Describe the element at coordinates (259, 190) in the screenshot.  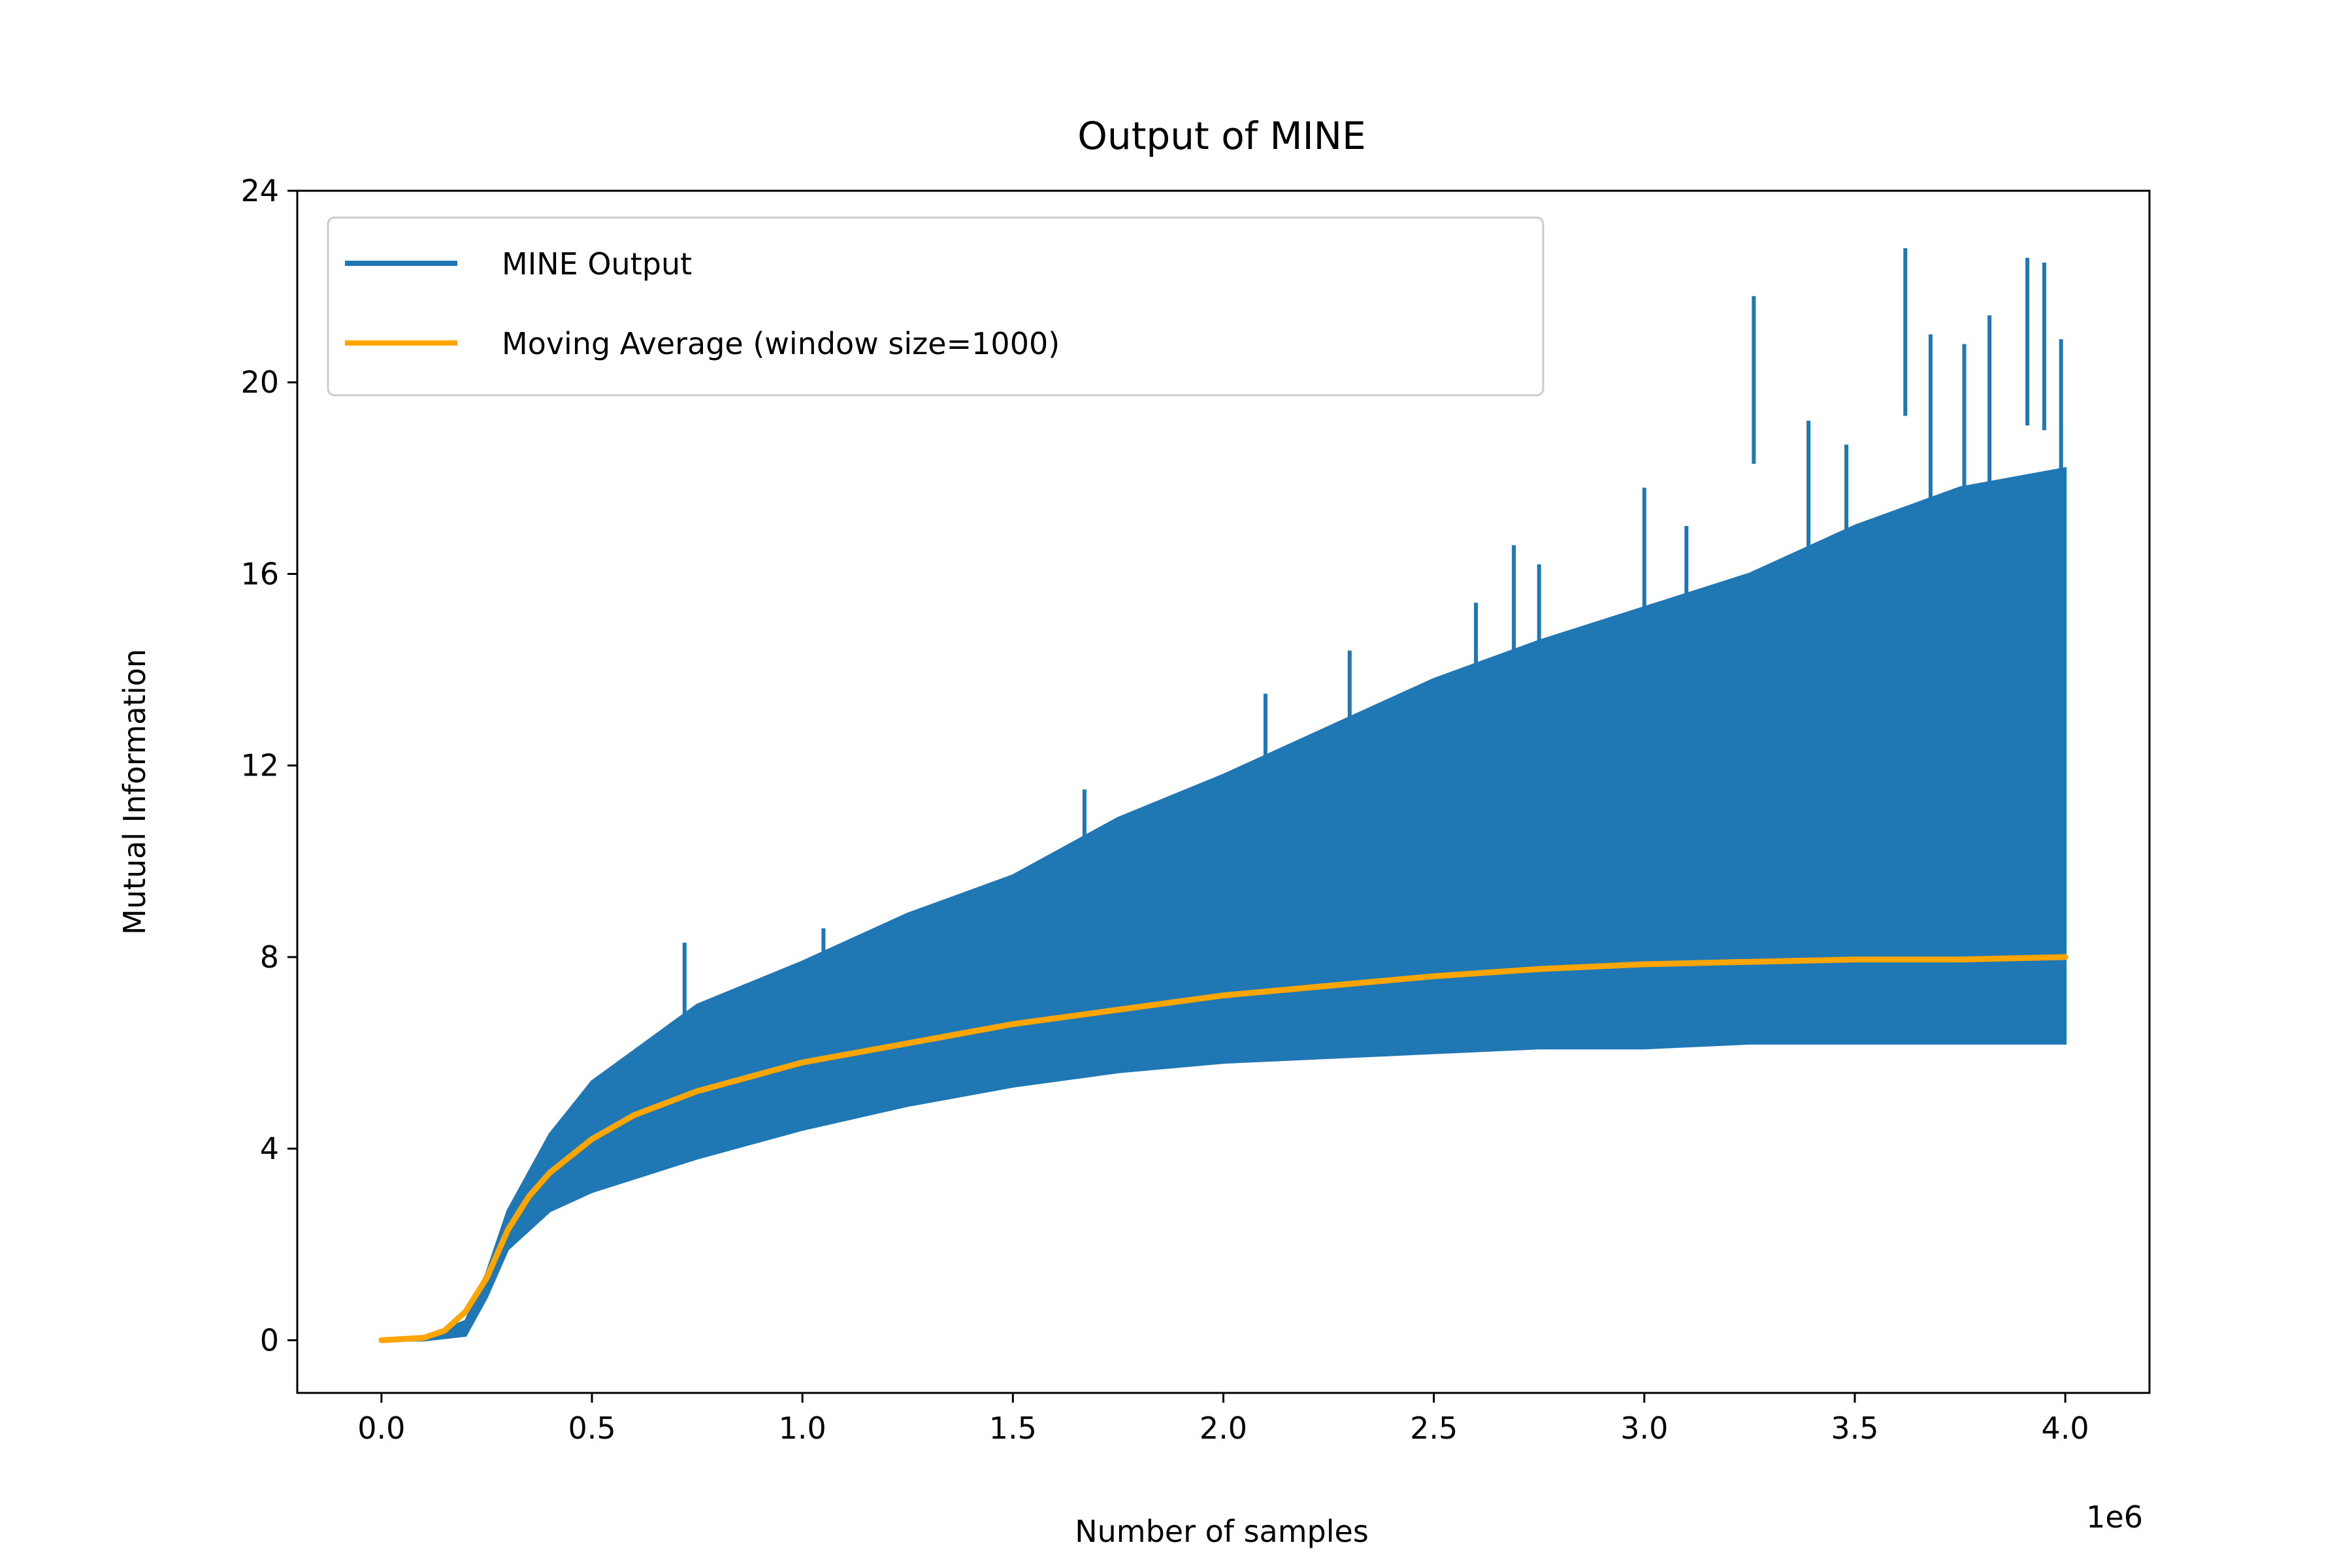
I see `y-tick-label-6: 24` at that location.